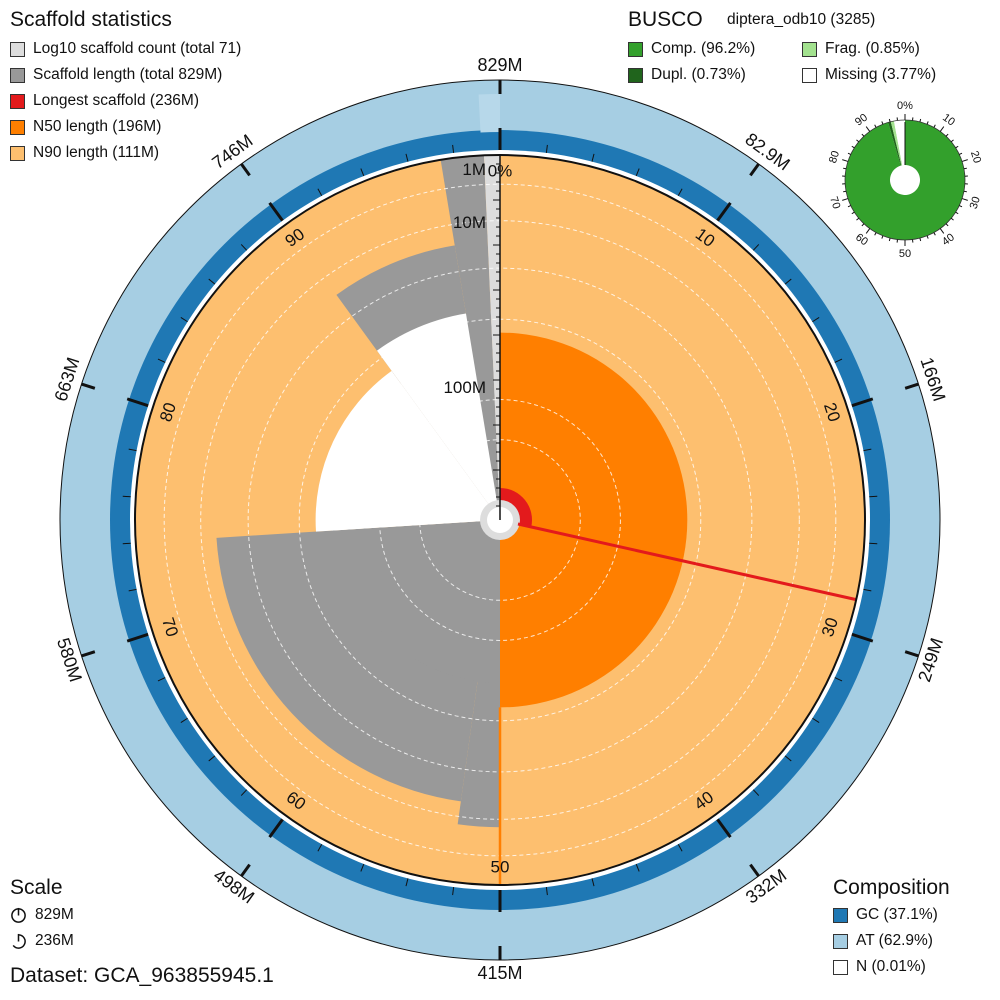 This screenshot has height=1000, width=1000. What do you see at coordinates (861, 239) in the screenshot?
I see `busco-tick-label: 60` at bounding box center [861, 239].